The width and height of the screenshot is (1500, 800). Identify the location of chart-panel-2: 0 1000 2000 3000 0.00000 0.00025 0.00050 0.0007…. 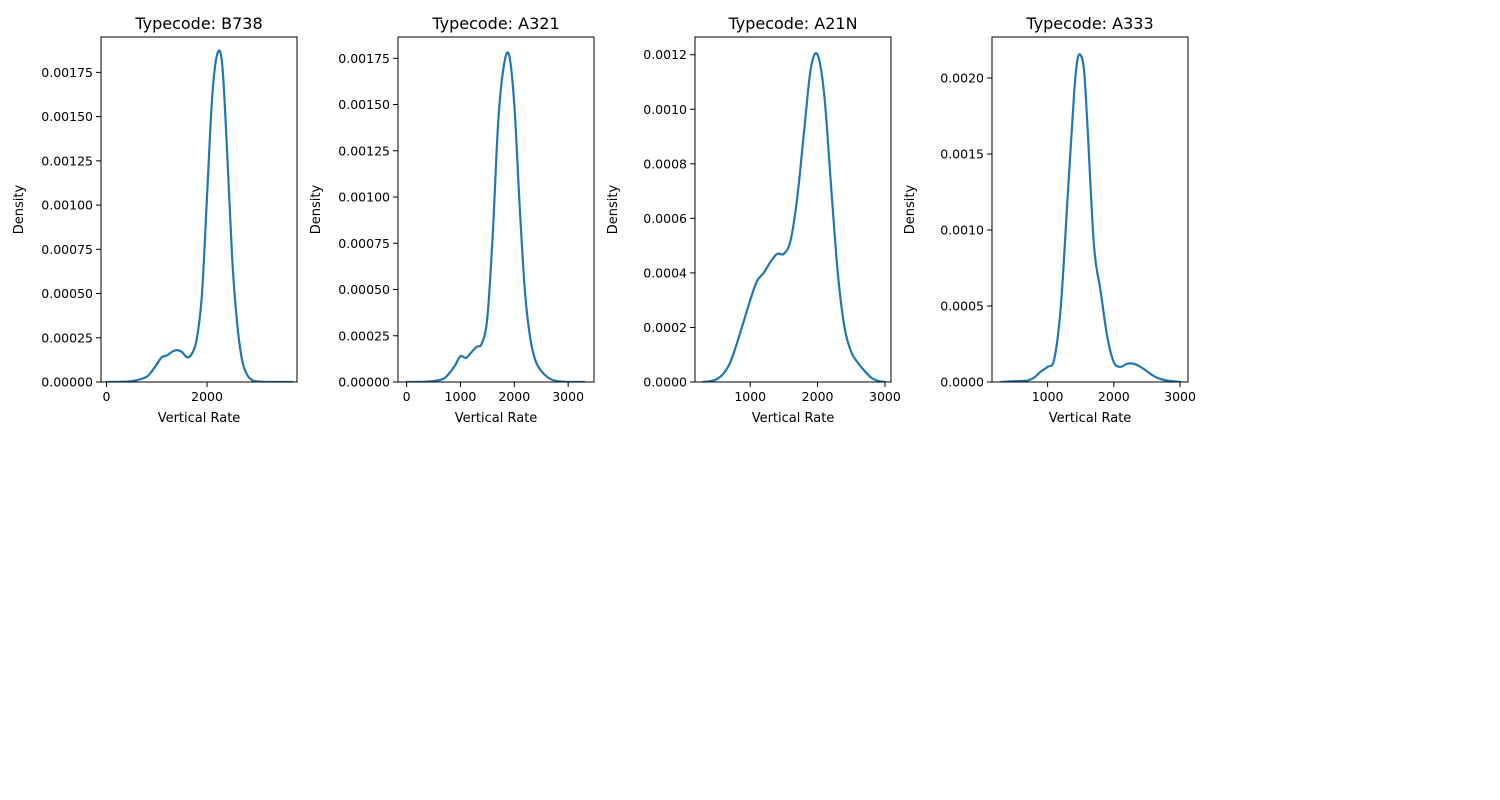
(452, 220).